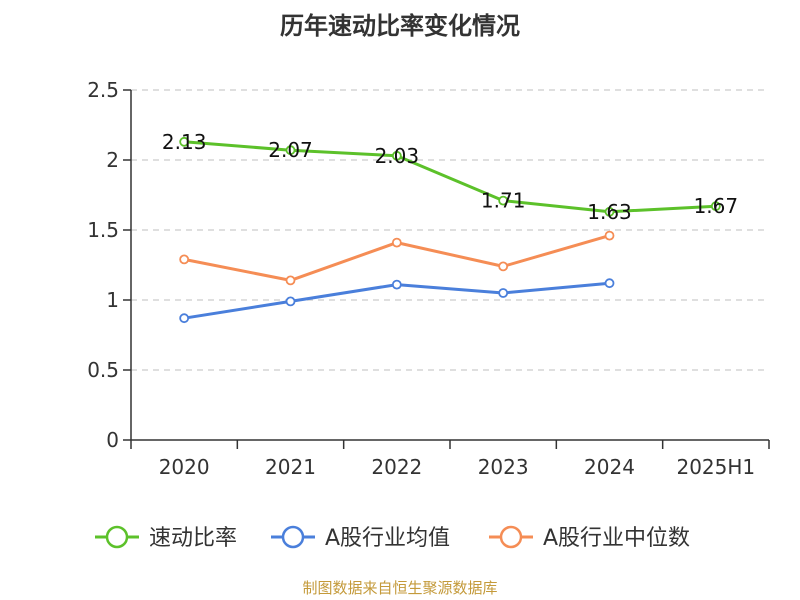  I want to click on legend-item: 速动比率, so click(166, 538).